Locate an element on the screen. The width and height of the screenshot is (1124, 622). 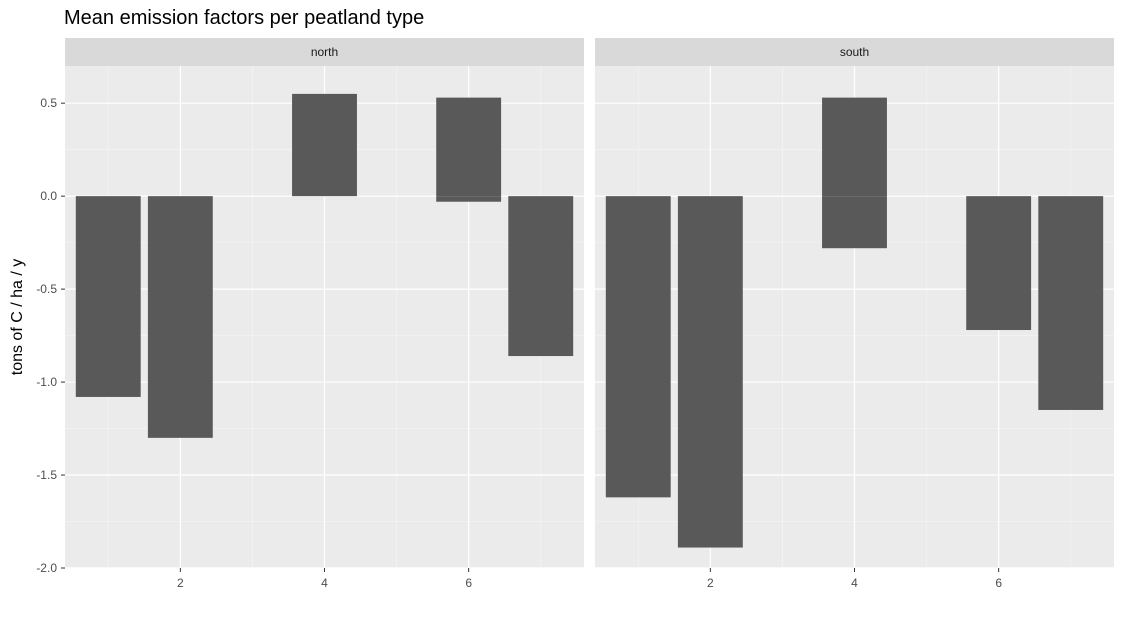
chart-title: Mean emission factors per peatland type is located at coordinates (244, 18).